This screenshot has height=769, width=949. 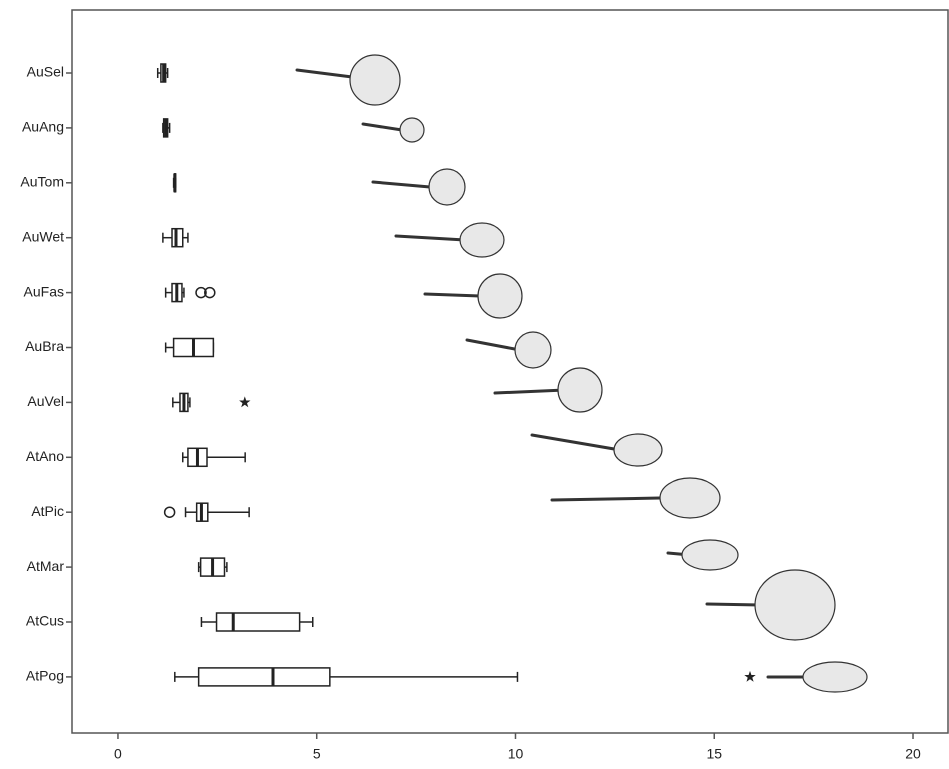 What do you see at coordinates (45, 621) in the screenshot?
I see `y-tick-label: AtCus` at bounding box center [45, 621].